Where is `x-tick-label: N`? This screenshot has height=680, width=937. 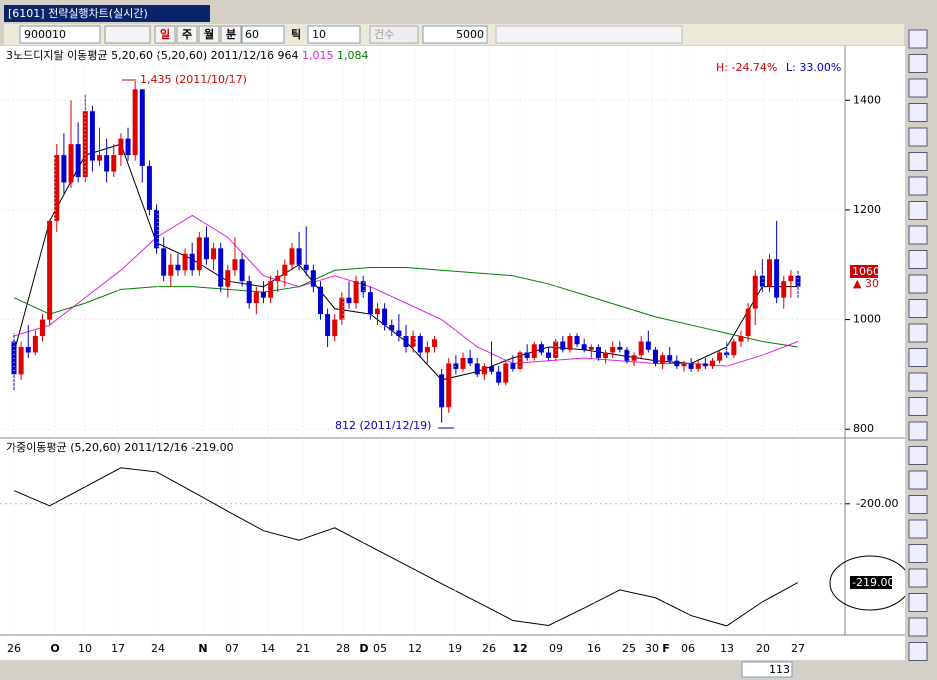 x-tick-label: N is located at coordinates (202, 648).